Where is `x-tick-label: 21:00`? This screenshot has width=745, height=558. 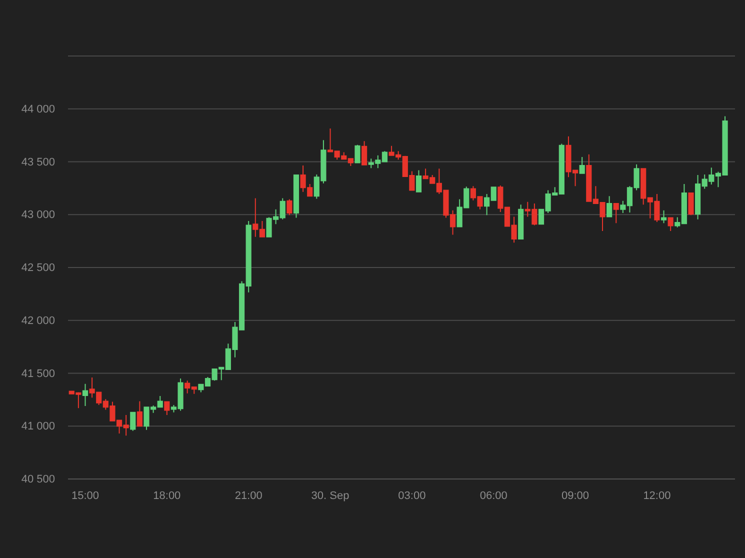
x-tick-label: 21:00 is located at coordinates (248, 496).